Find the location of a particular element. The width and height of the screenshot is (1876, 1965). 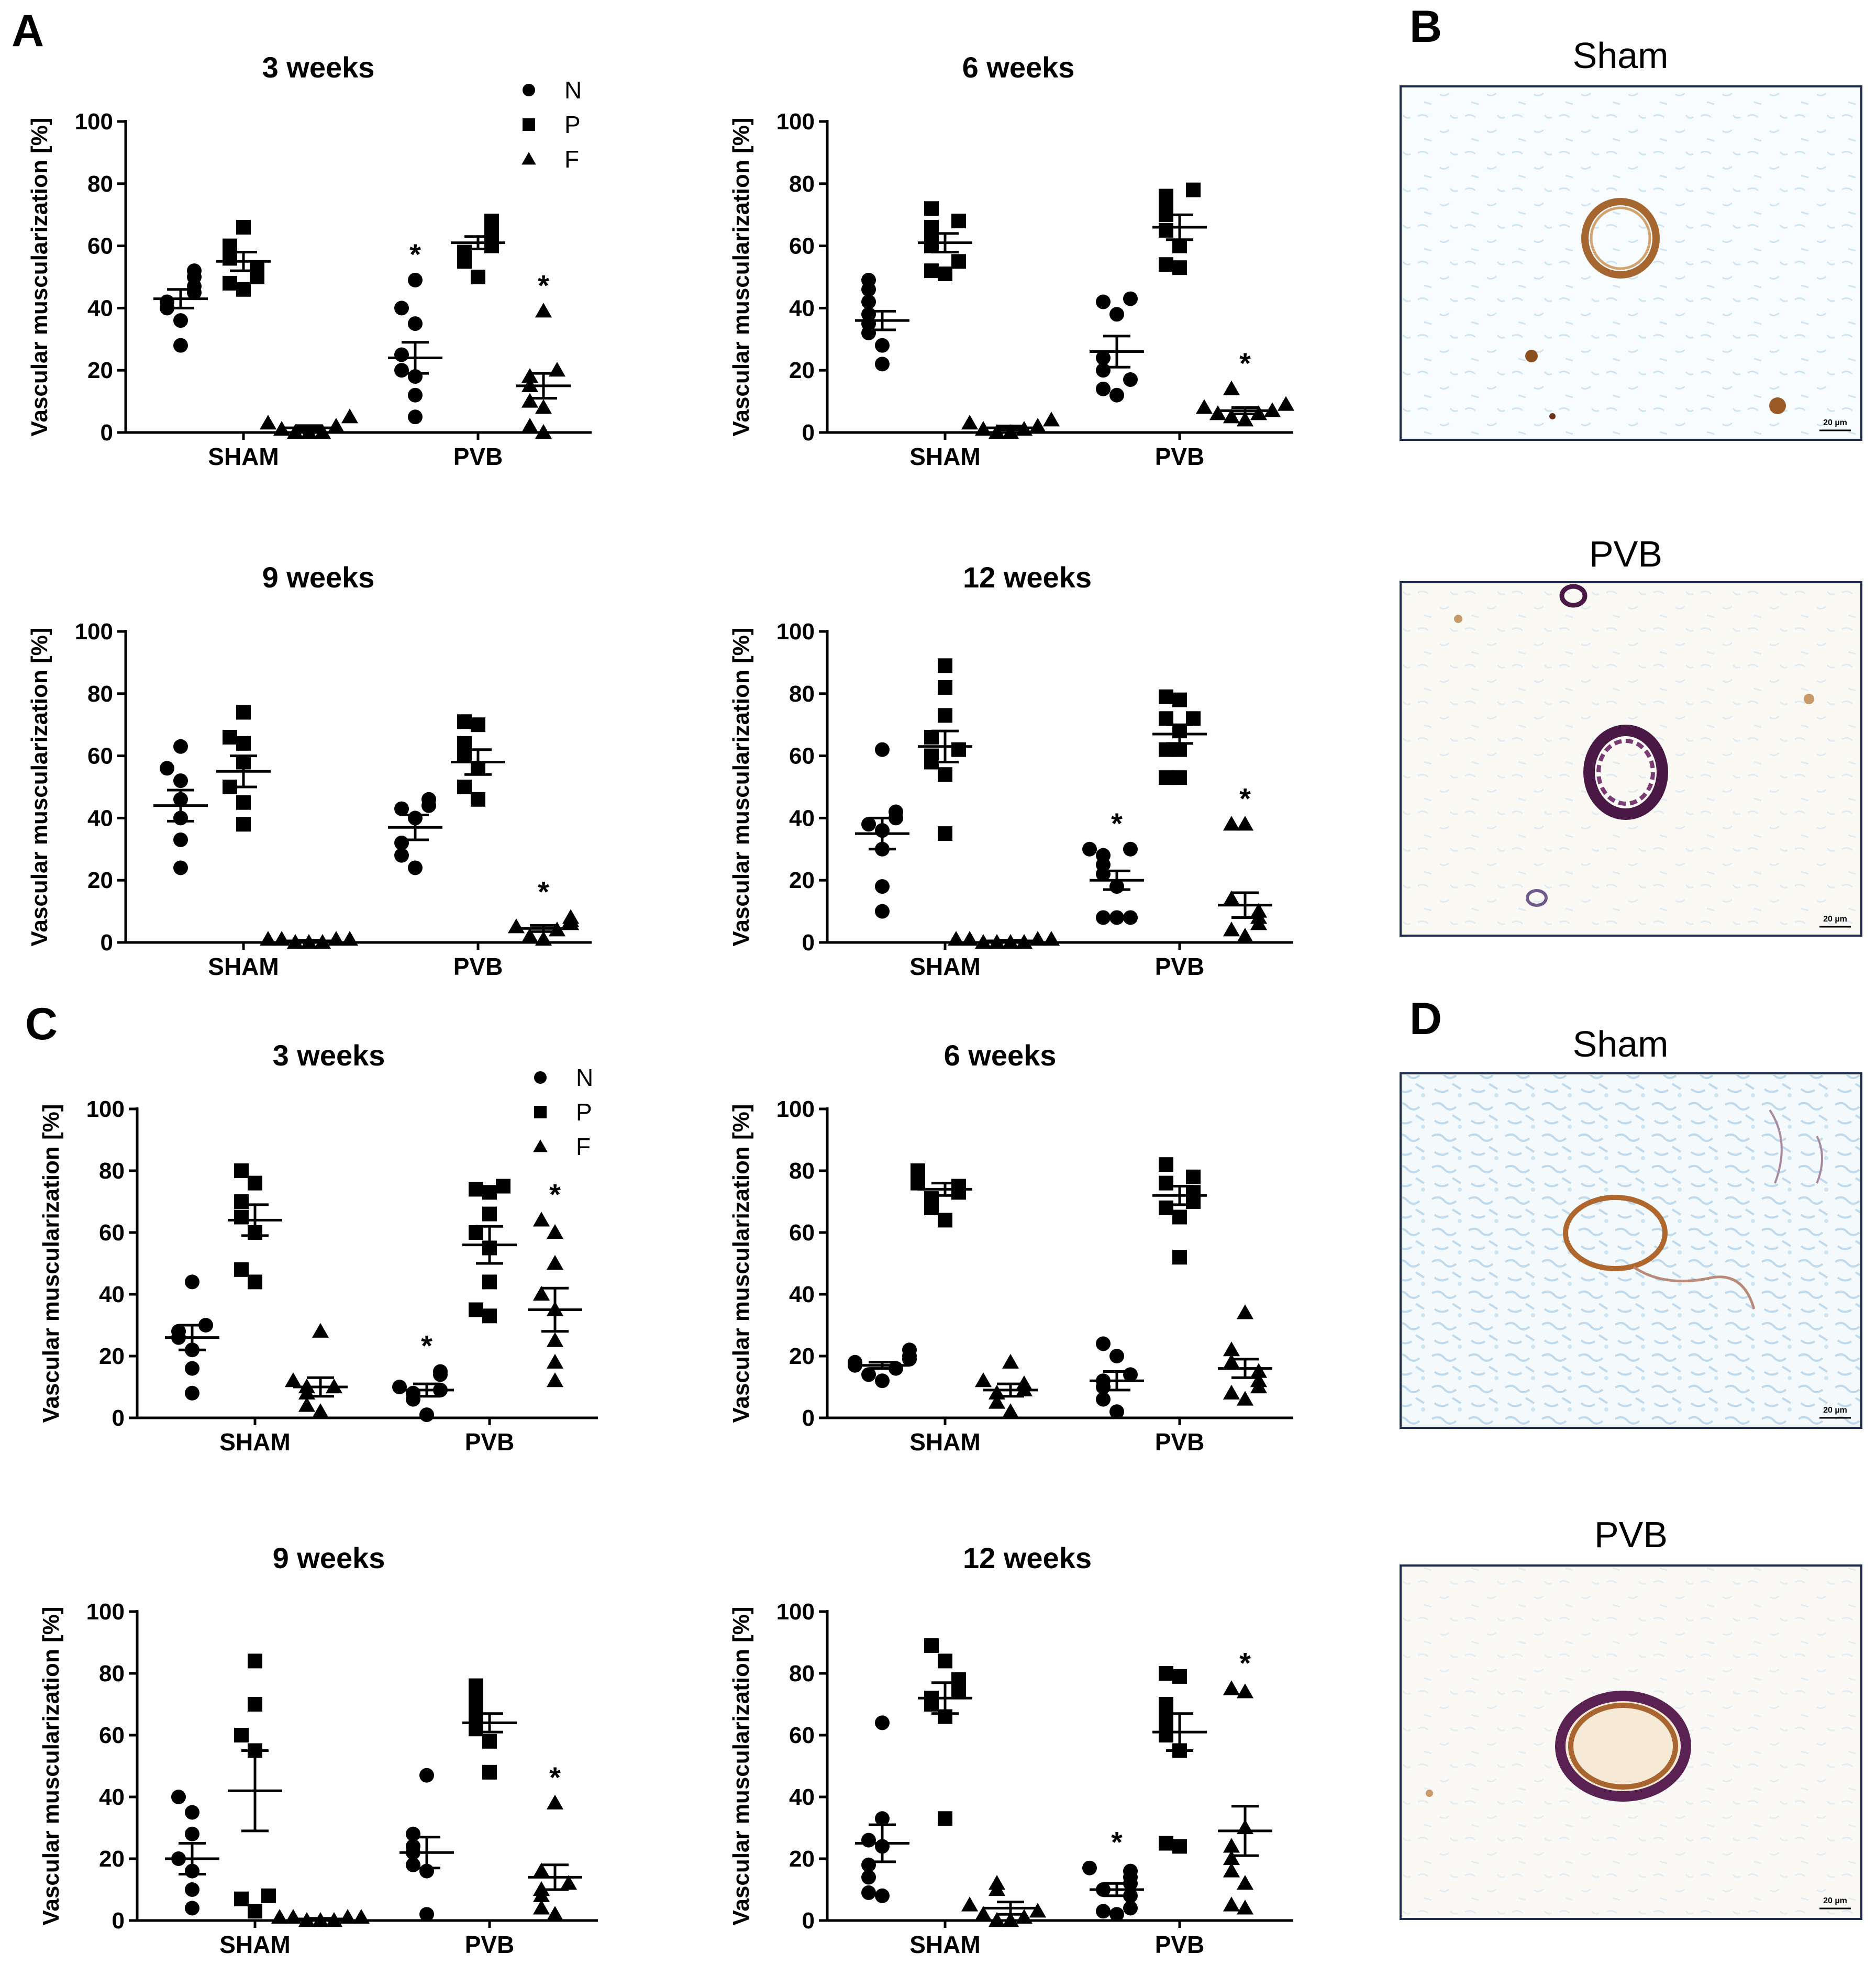

y-tick-label: 20 is located at coordinates (100, 881).